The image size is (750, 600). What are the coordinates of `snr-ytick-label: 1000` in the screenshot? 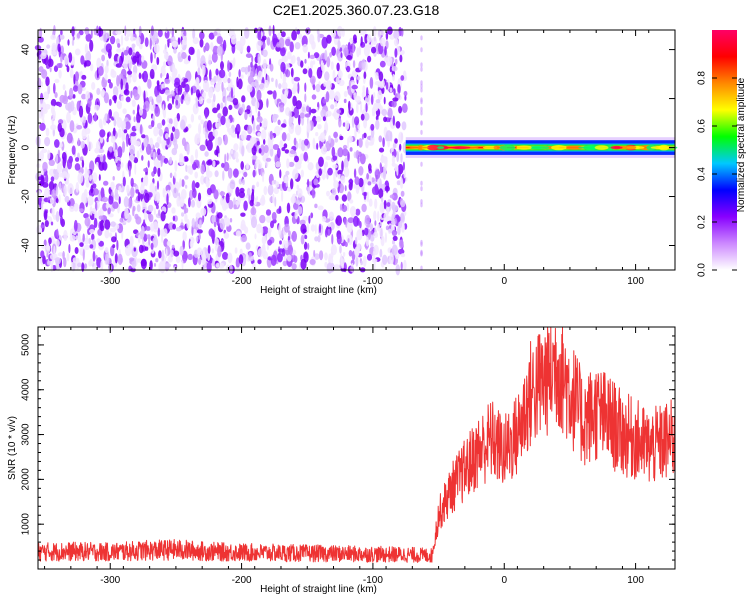 It's located at (26, 524).